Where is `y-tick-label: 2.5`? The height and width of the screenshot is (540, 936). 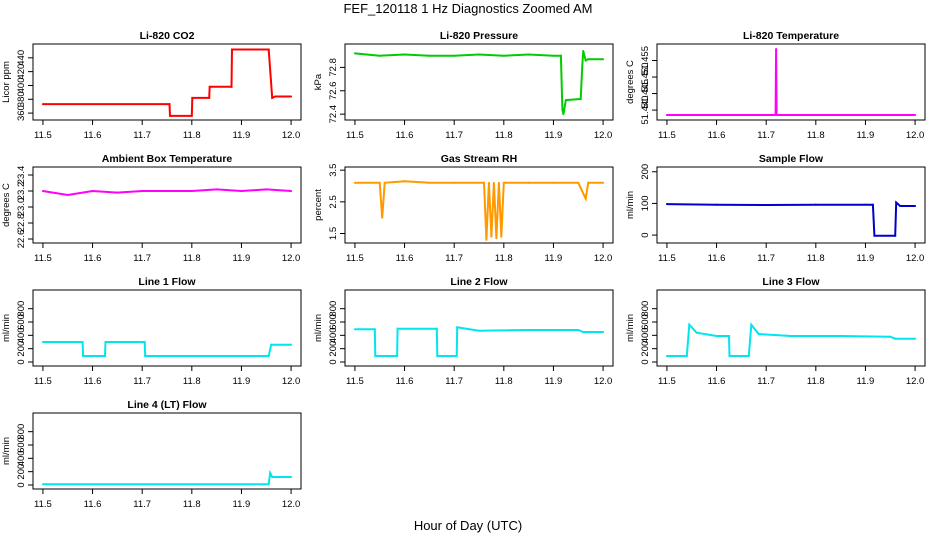 y-tick-label: 2.5 is located at coordinates (333, 201).